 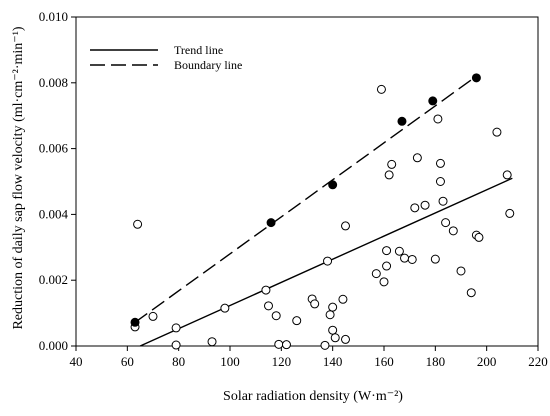 I want to click on x-axis-title: Solar radiation density (W·m⁻²), so click(x=313, y=396).